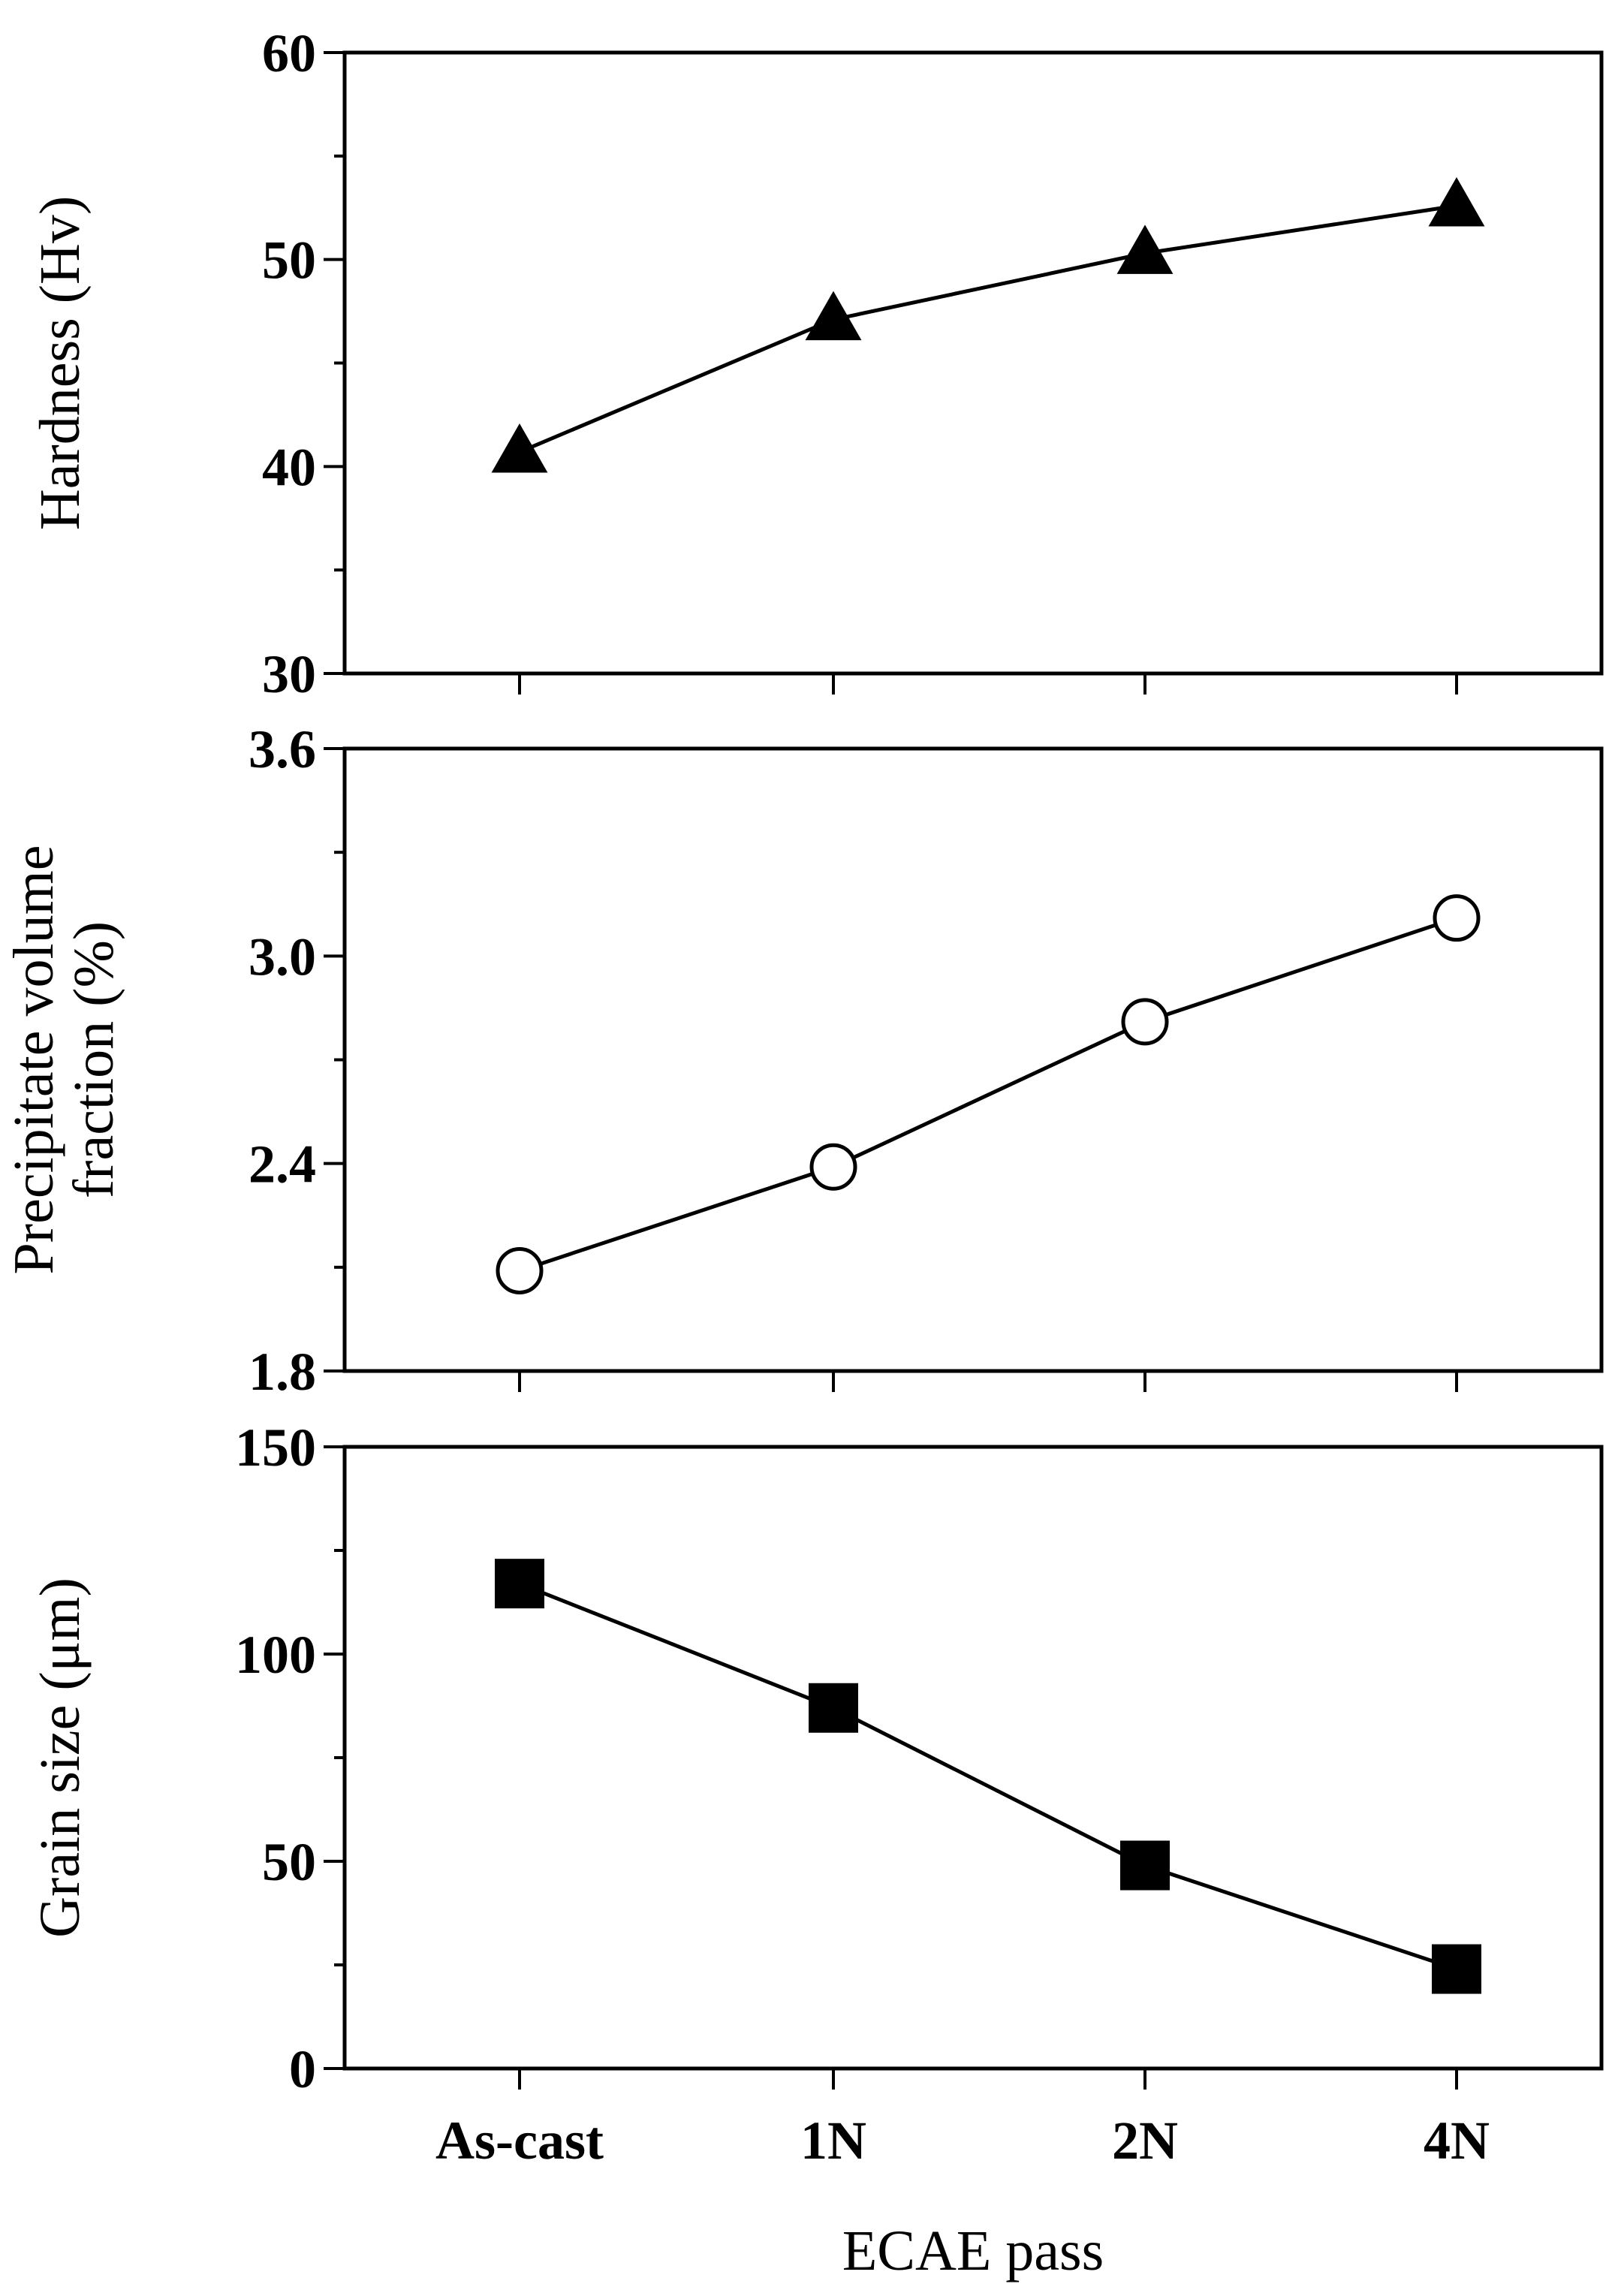 This screenshot has width=1624, height=2290. Describe the element at coordinates (289, 53) in the screenshot. I see `y-tick-label: 60` at that location.